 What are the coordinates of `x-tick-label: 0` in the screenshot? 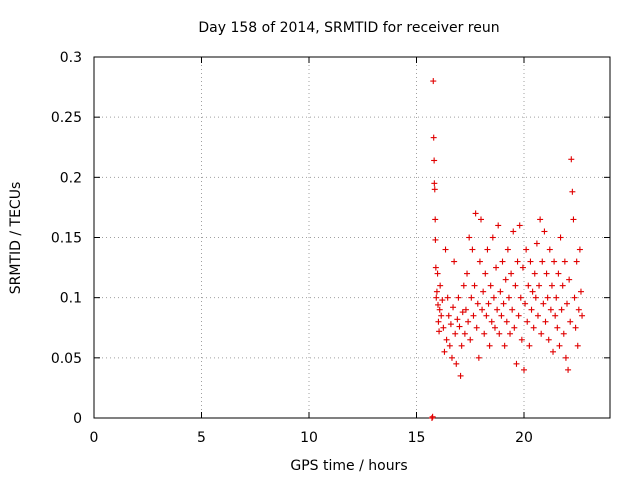 It's located at (94, 438).